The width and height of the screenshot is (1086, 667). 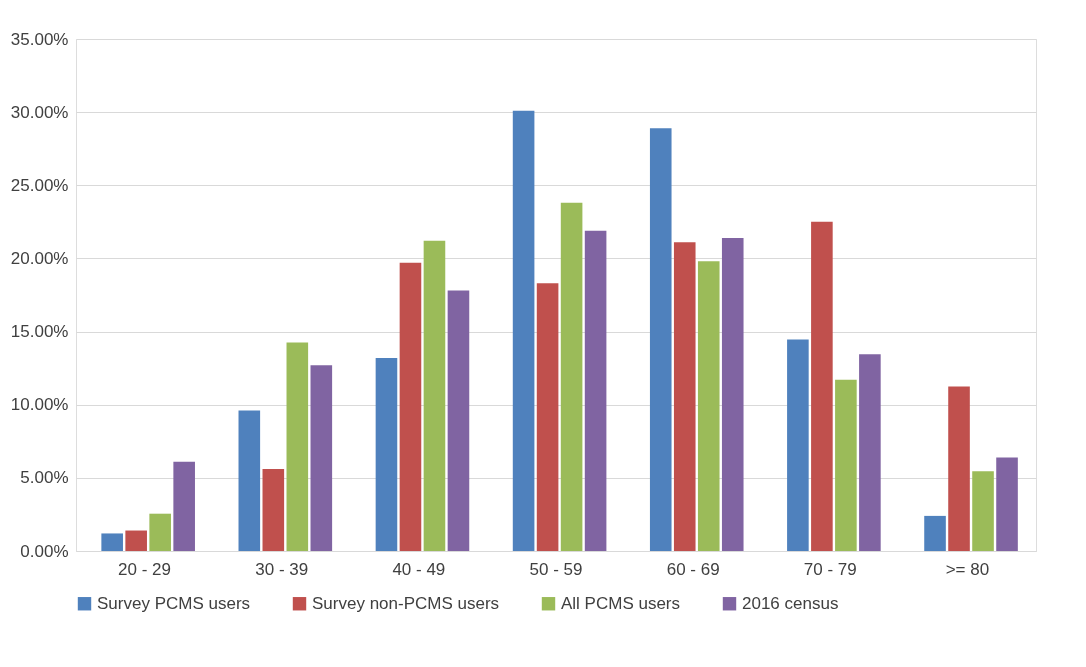 What do you see at coordinates (406, 603) in the screenshot?
I see `legend-label: Survey non-PCMS users` at bounding box center [406, 603].